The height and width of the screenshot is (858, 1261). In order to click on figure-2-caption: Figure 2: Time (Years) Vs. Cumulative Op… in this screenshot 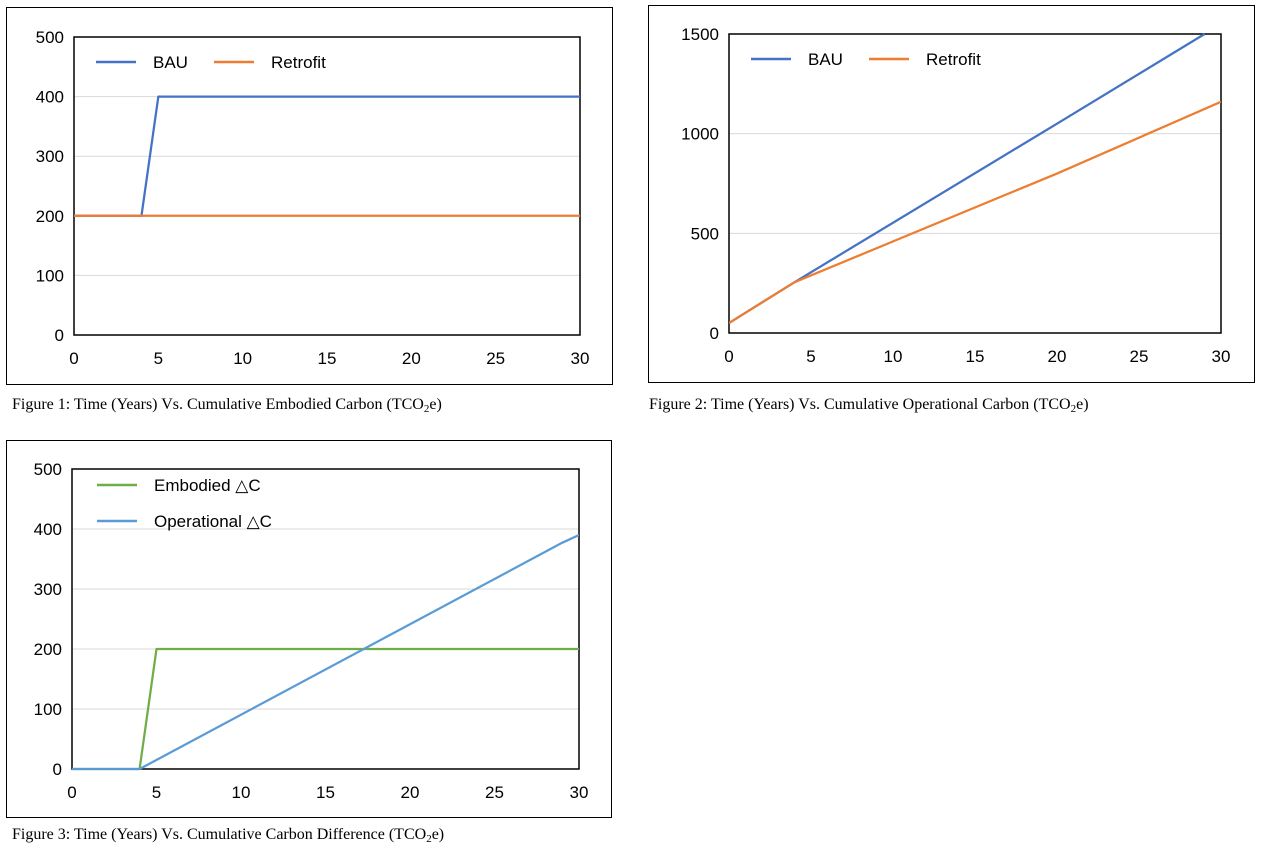, I will do `click(869, 405)`.